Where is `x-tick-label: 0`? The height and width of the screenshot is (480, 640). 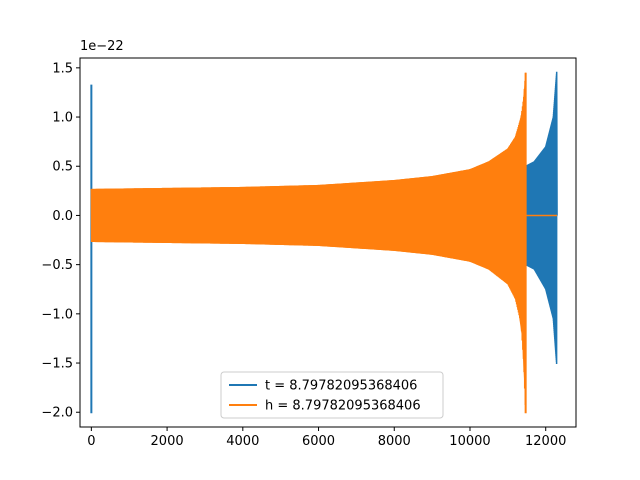
x-tick-label: 0 is located at coordinates (91, 441).